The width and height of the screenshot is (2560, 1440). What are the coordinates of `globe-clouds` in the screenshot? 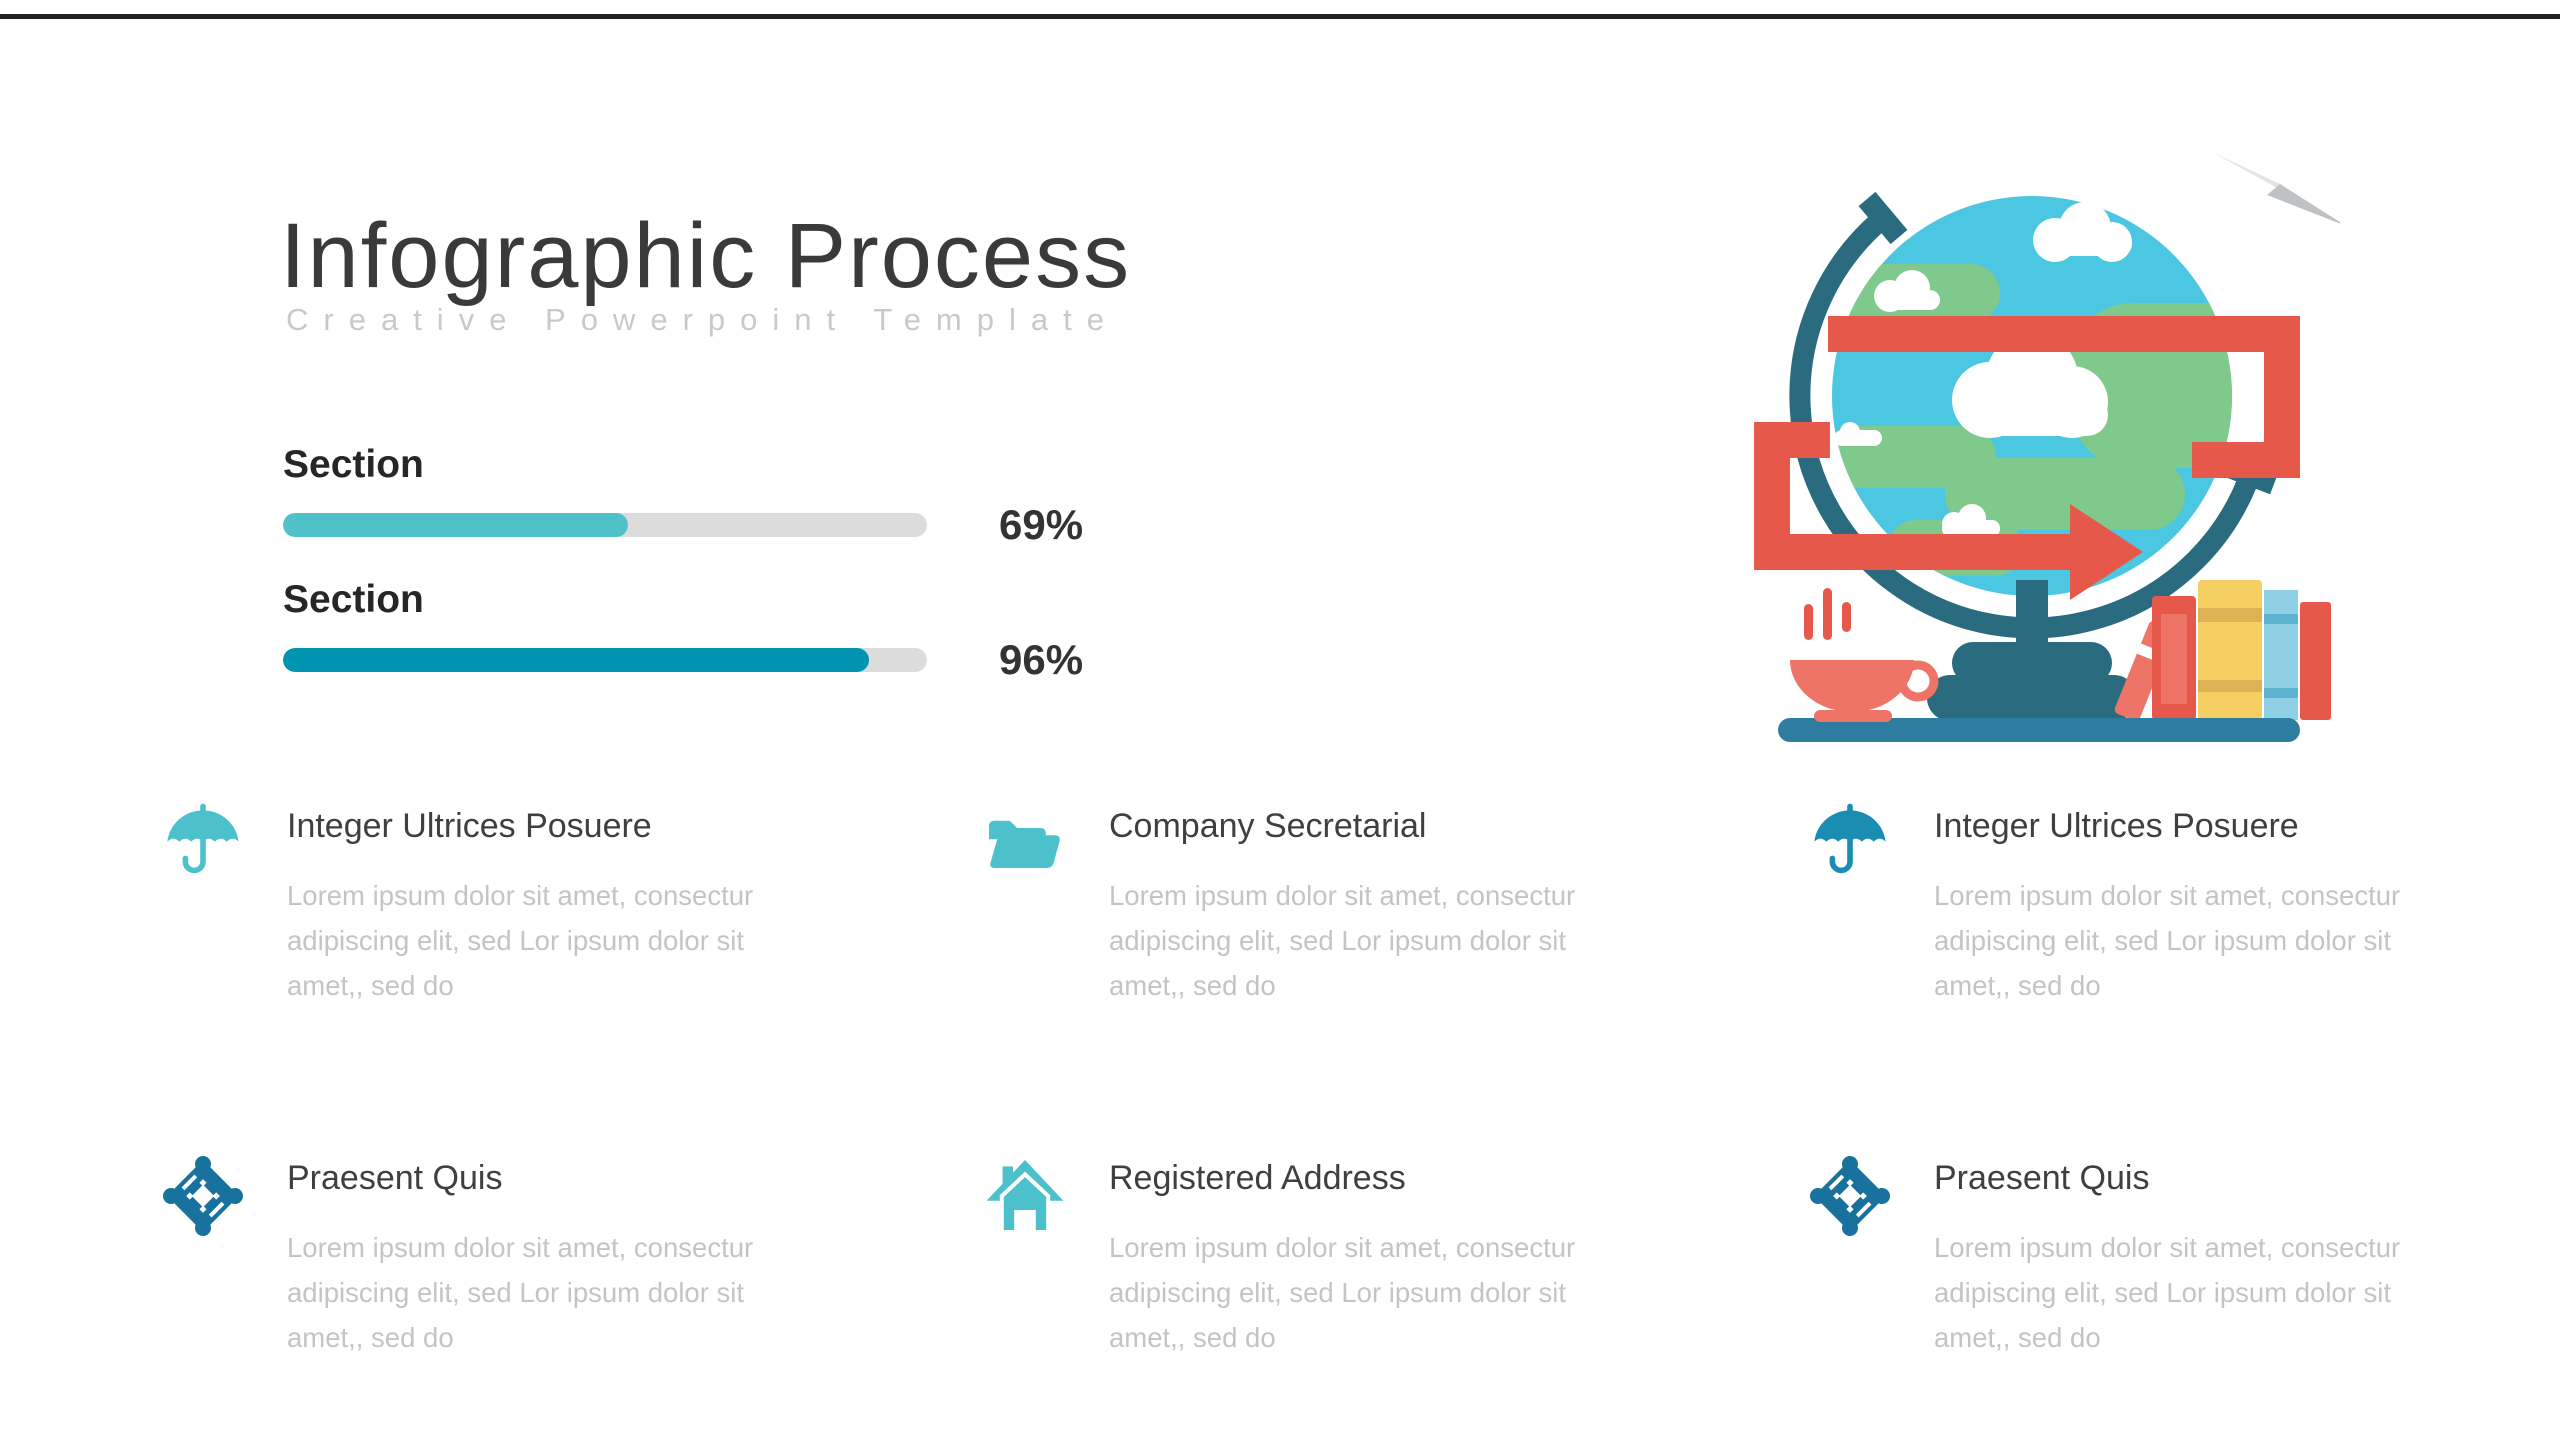 It's located at (1983, 369).